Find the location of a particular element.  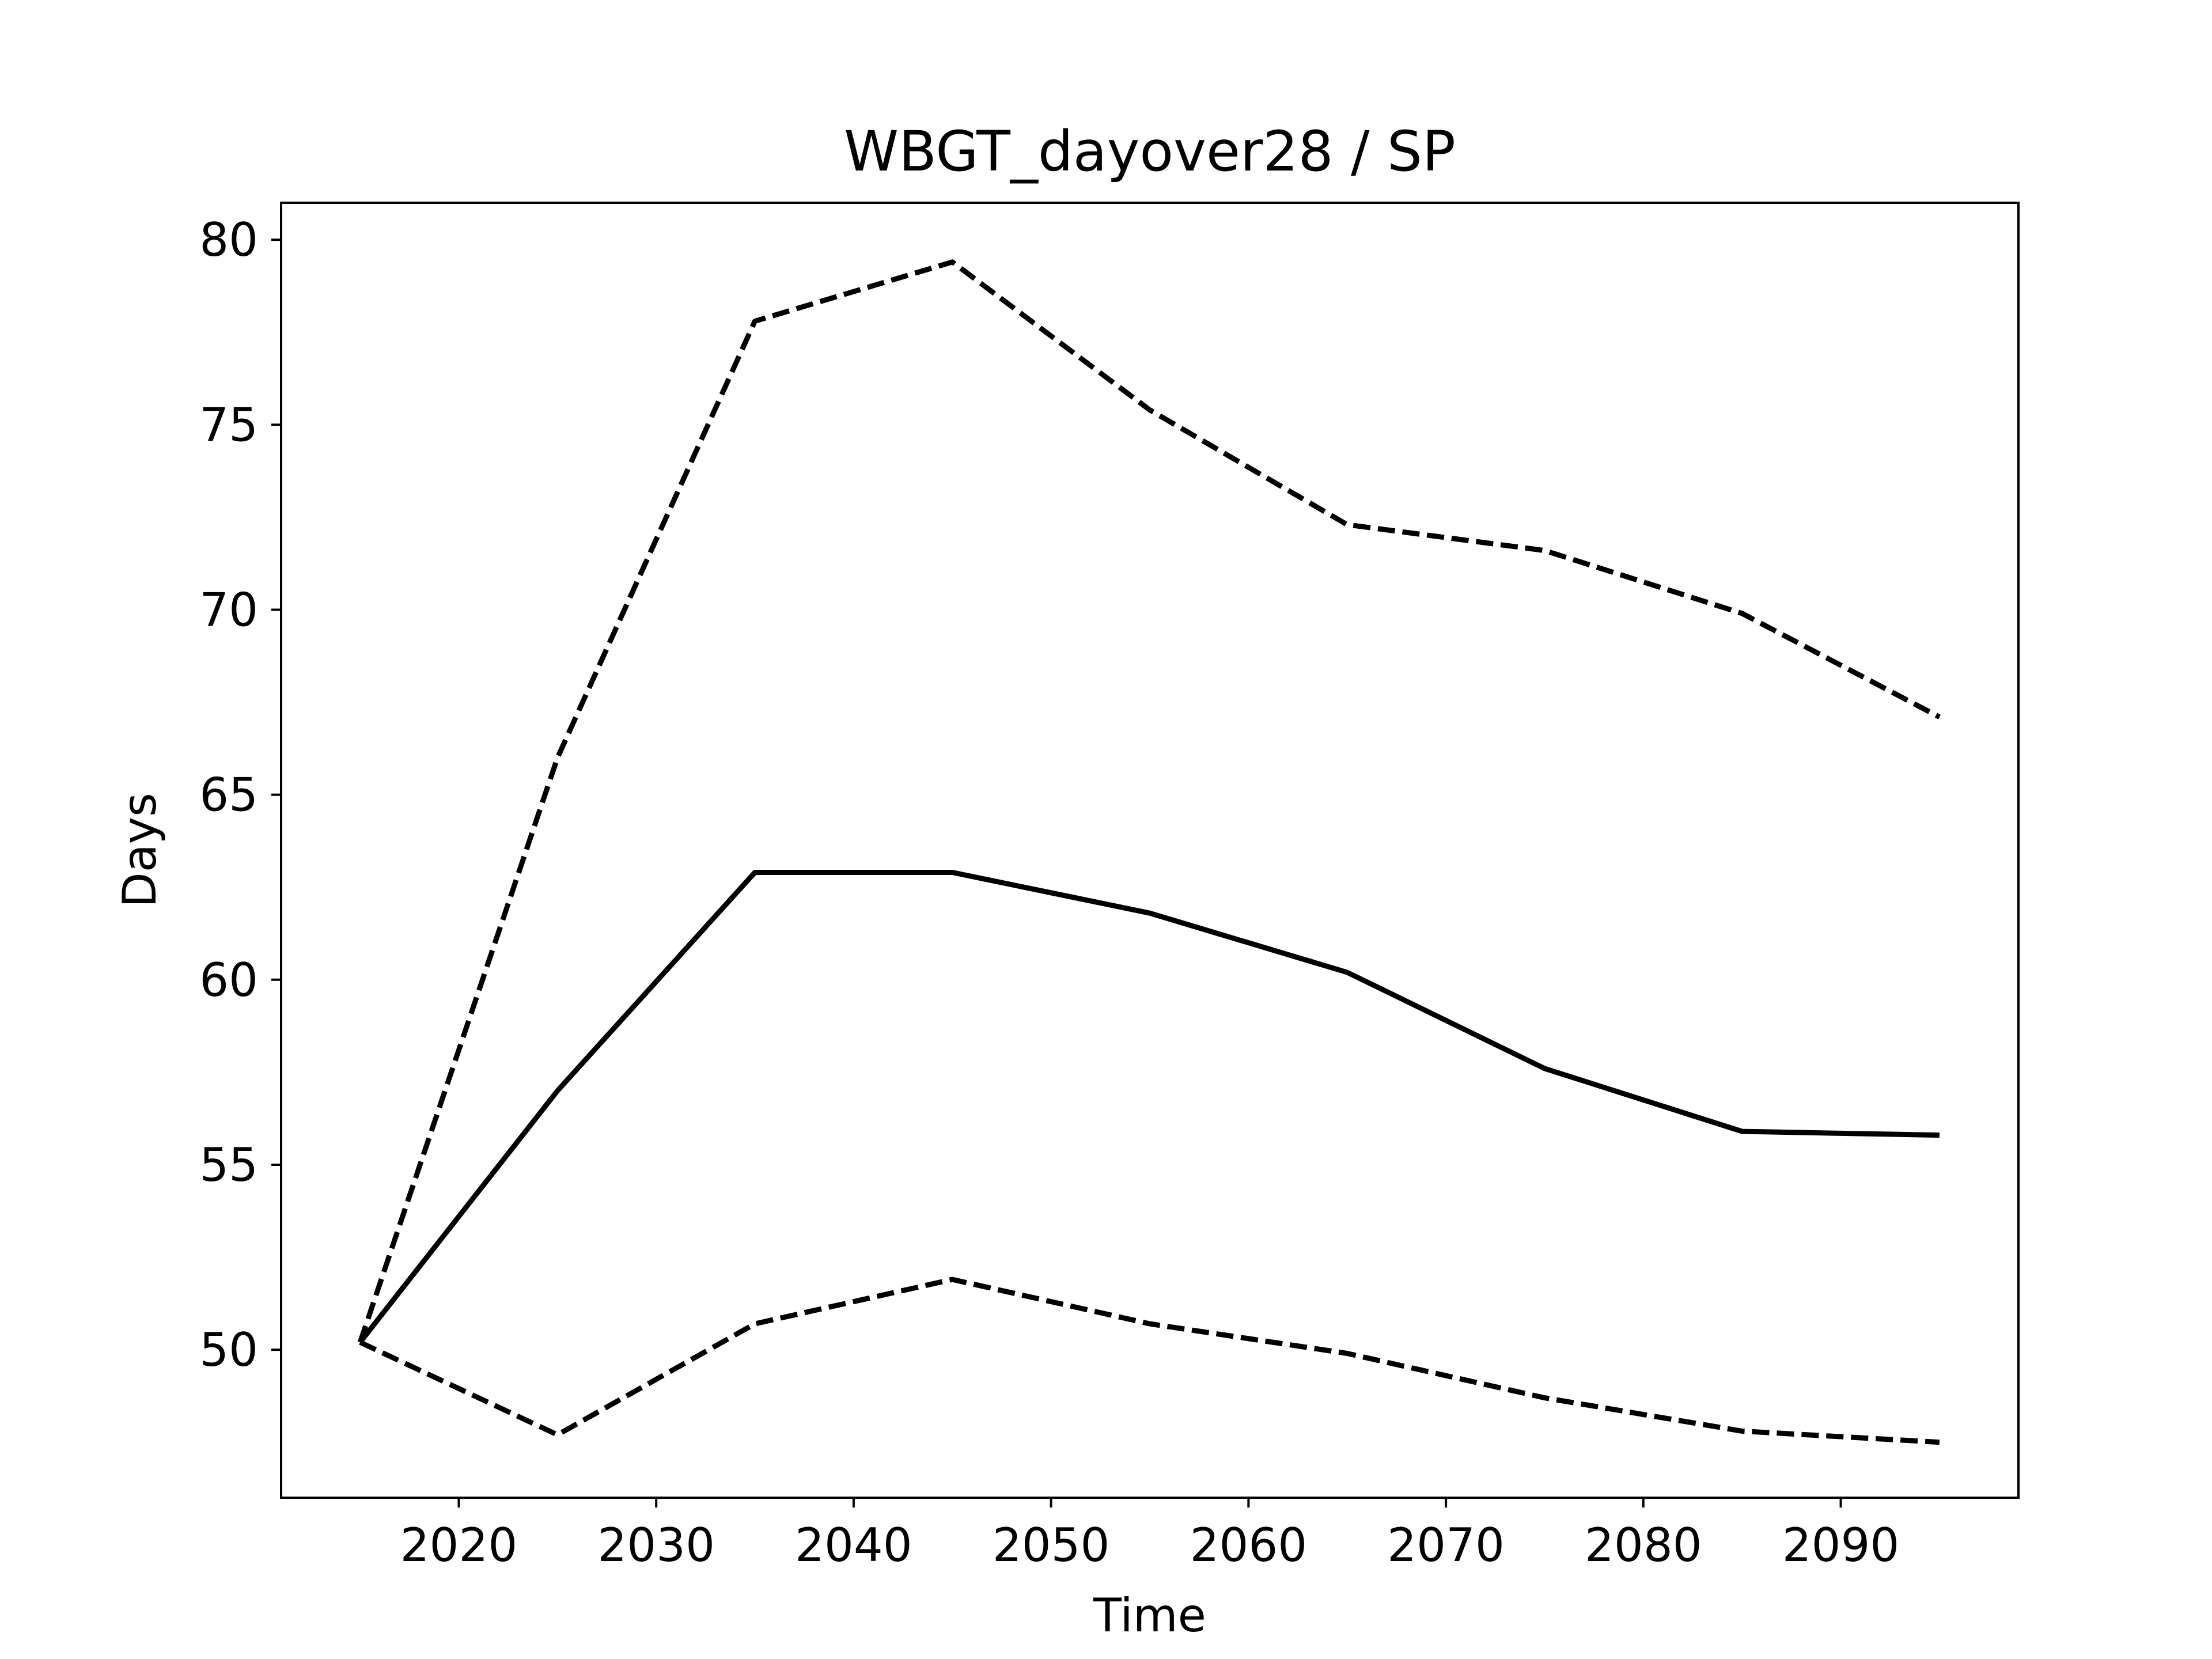

x-tick-label-2020: 2020 is located at coordinates (459, 1545).